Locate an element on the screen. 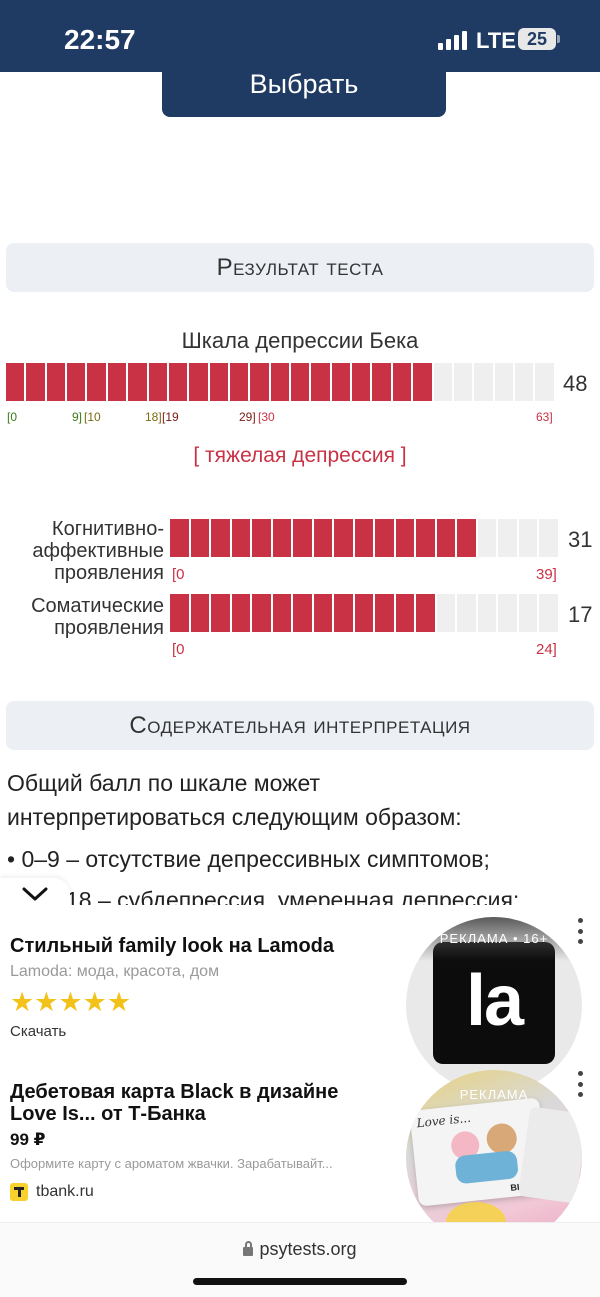  ad-lamoda-menu-icon is located at coordinates (580, 931).